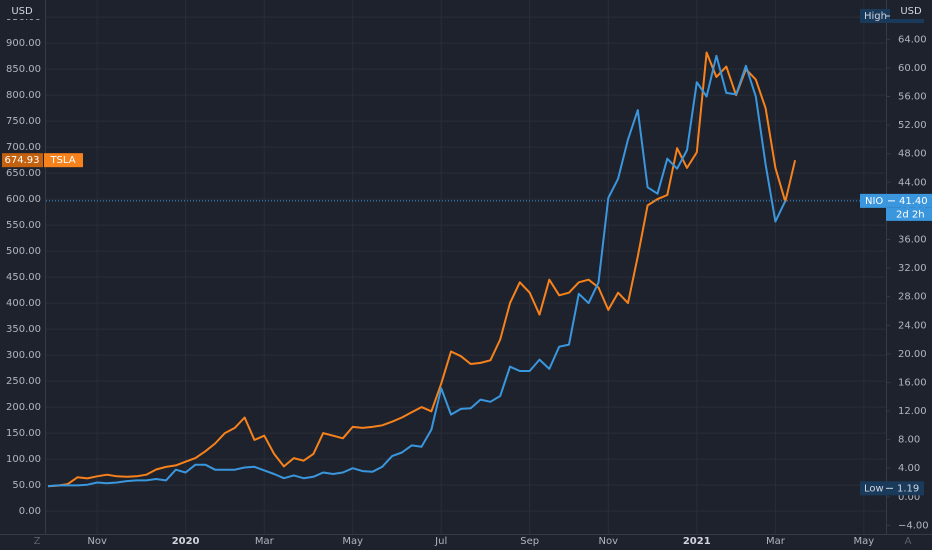 This screenshot has width=932, height=550. Describe the element at coordinates (37, 541) in the screenshot. I see `auto-scale-button: Z` at that location.